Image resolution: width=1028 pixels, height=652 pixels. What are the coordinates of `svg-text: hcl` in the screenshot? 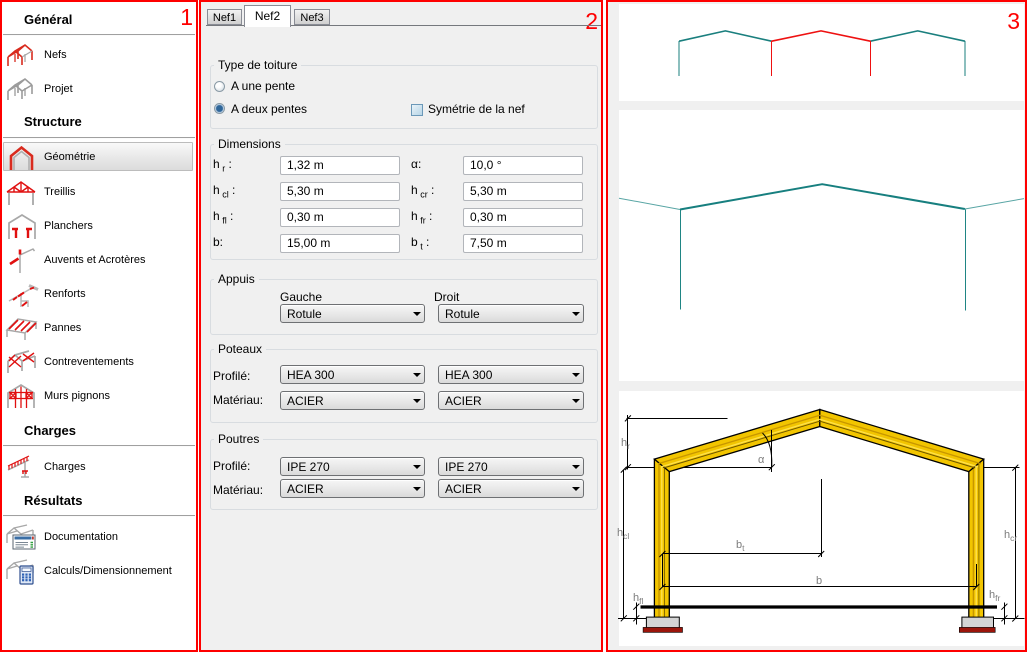 It's located at (623, 534).